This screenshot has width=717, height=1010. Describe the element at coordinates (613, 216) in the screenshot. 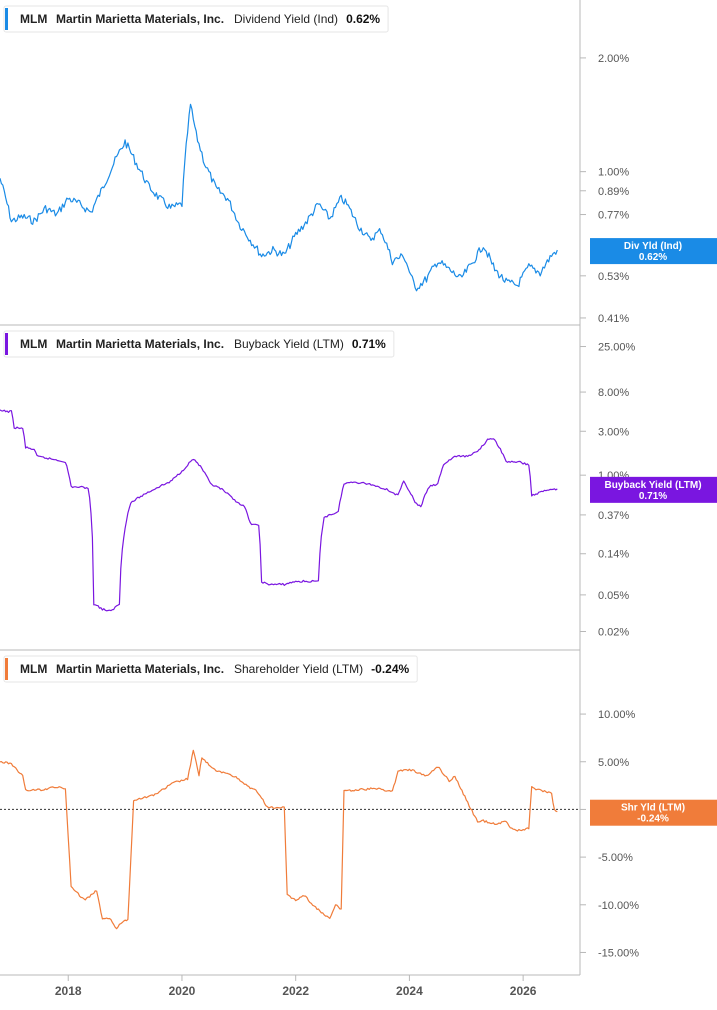

I see `y-tick-label: 0.77%` at that location.